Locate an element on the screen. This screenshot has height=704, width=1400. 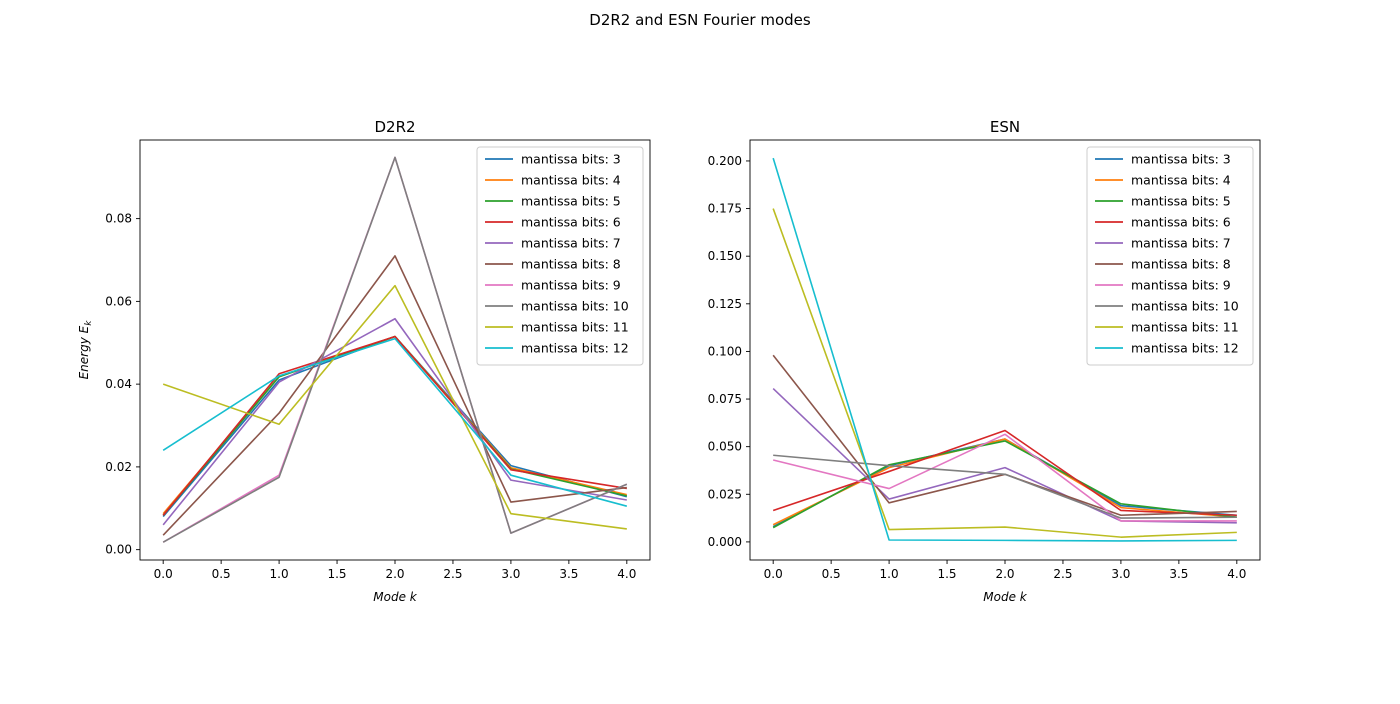
y-tick-label: 0.100 is located at coordinates (725, 351).